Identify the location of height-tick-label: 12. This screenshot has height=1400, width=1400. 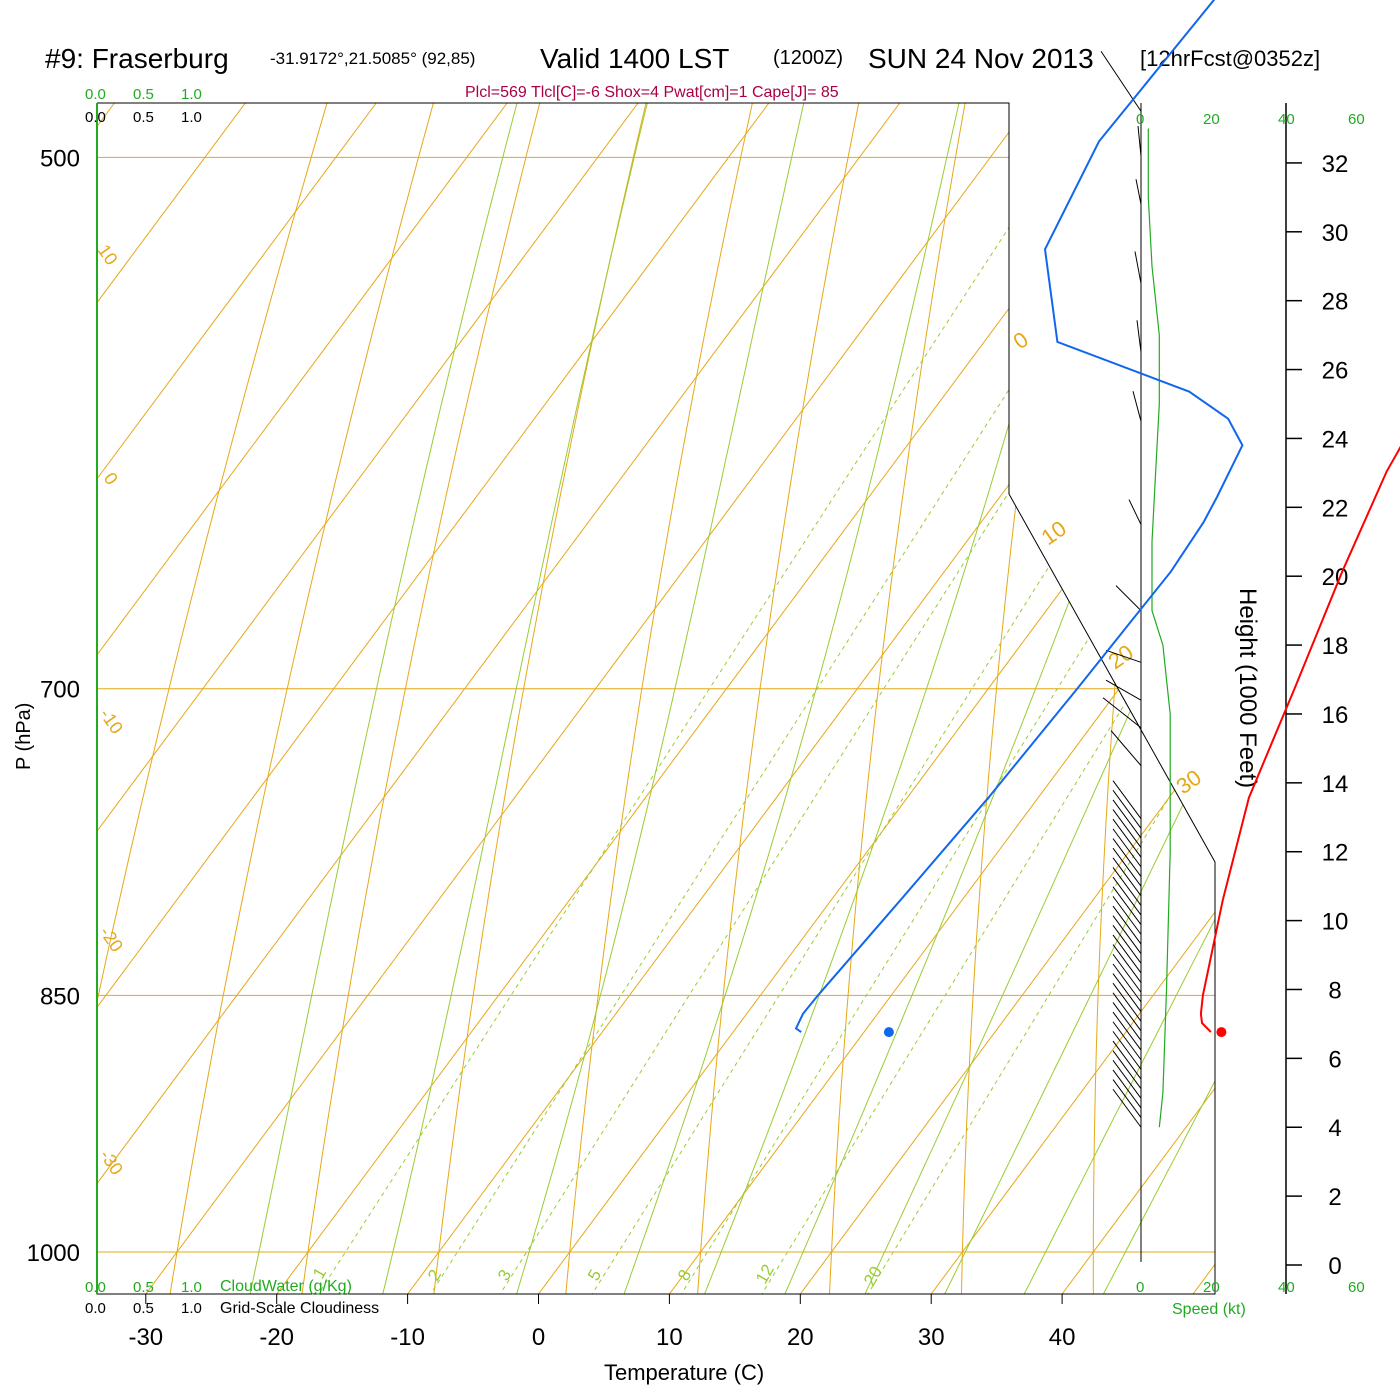
(1335, 853).